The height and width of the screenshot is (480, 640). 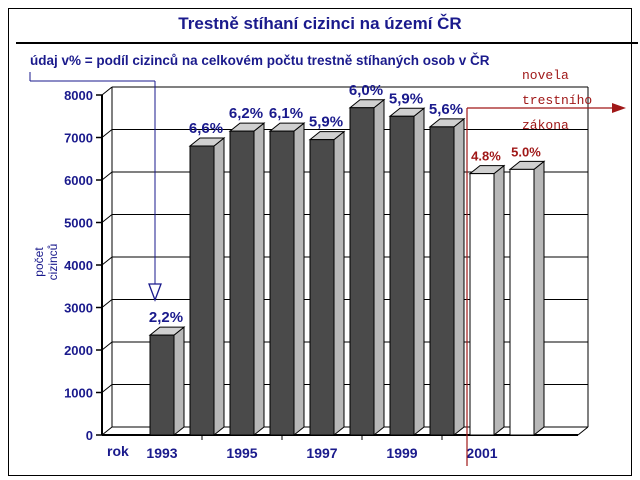 I want to click on y-tick-label: 4000, so click(x=78, y=265).